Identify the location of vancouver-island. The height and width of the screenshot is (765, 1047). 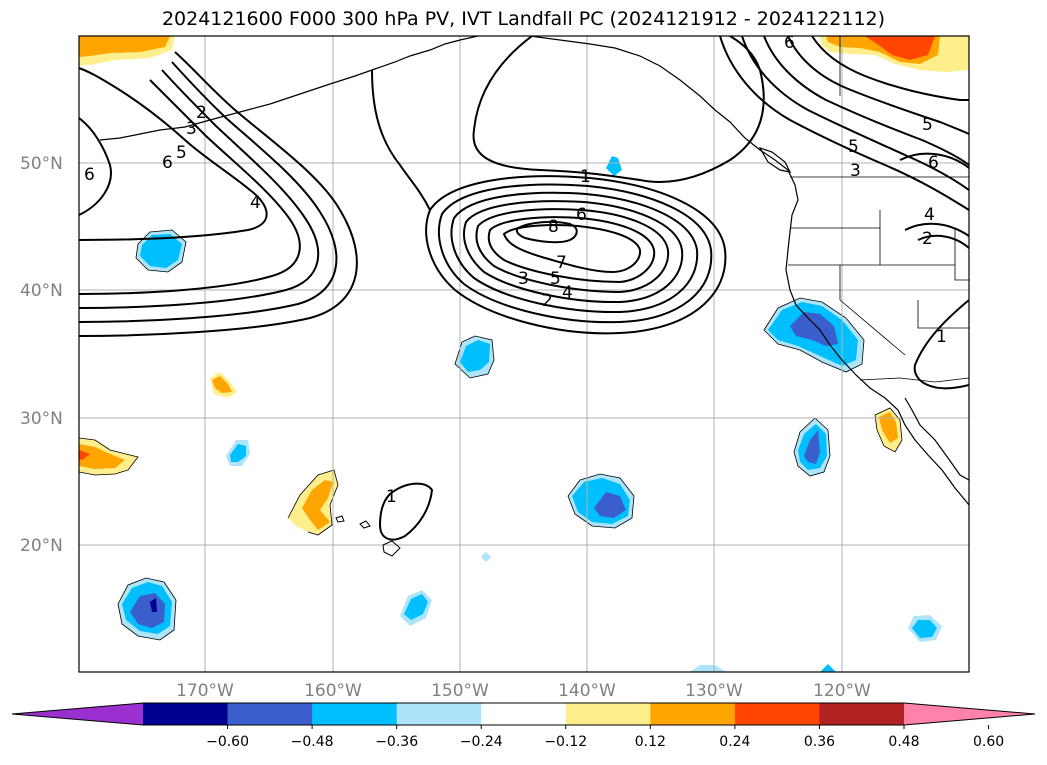
(775, 159).